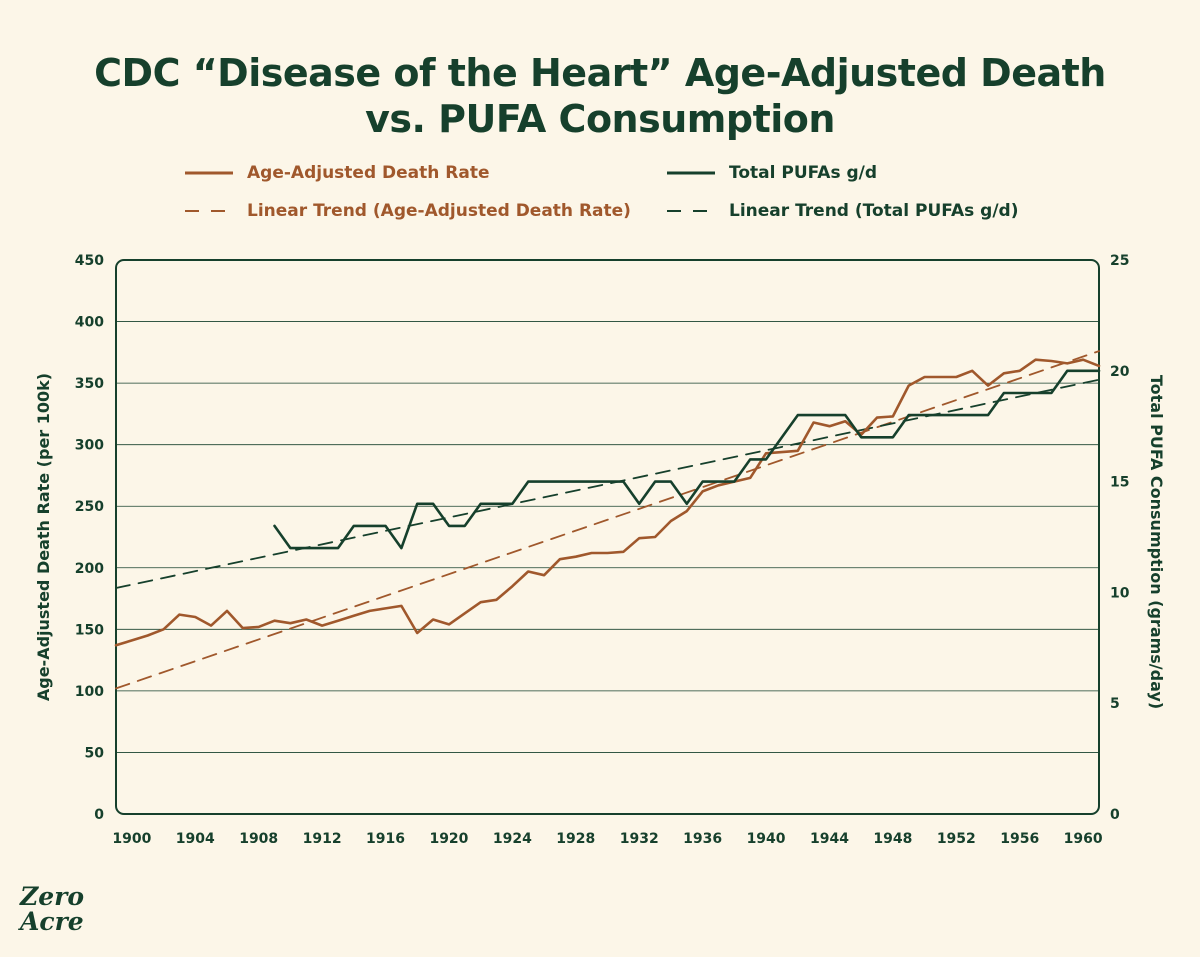 Image resolution: width=1200 pixels, height=957 pixels. Describe the element at coordinates (874, 211) in the screenshot. I see `legend-label-pufa-trend: Linear Trend (Total PUFAs g/d)` at that location.